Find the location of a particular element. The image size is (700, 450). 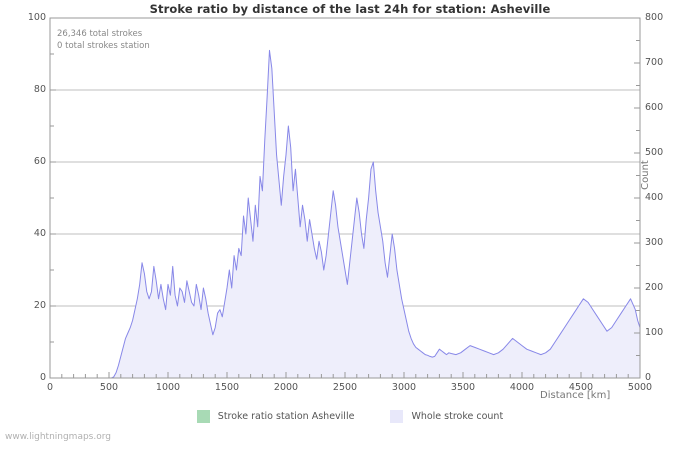

legend-swatch-whole-stroke-count is located at coordinates (397, 416).